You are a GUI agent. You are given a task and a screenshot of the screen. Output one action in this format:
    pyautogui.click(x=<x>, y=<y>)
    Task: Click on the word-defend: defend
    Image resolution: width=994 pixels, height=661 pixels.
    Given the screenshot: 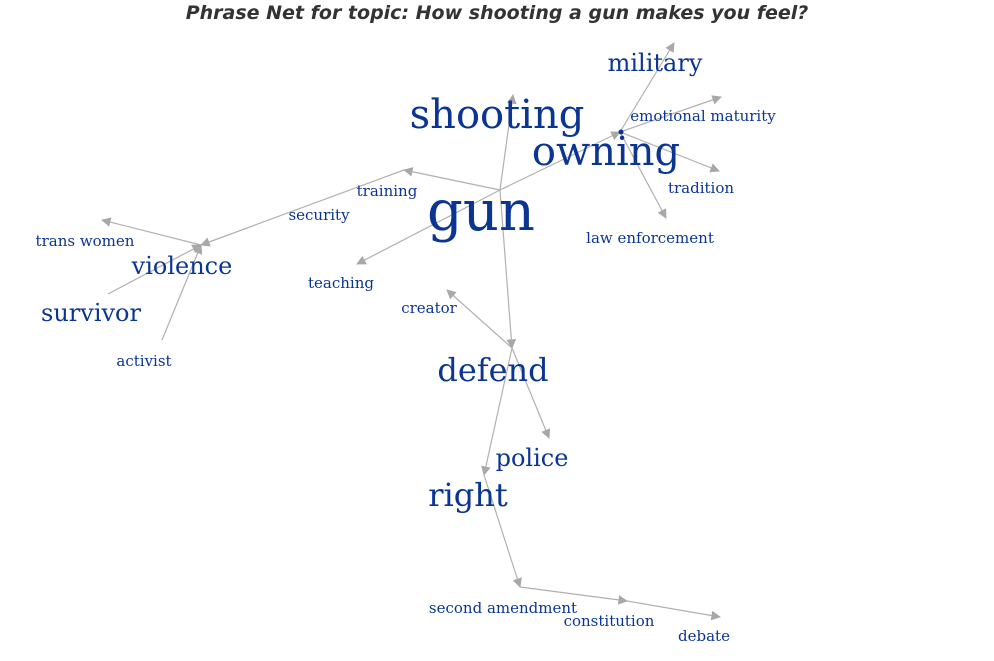 What is the action you would take?
    pyautogui.click(x=492, y=370)
    